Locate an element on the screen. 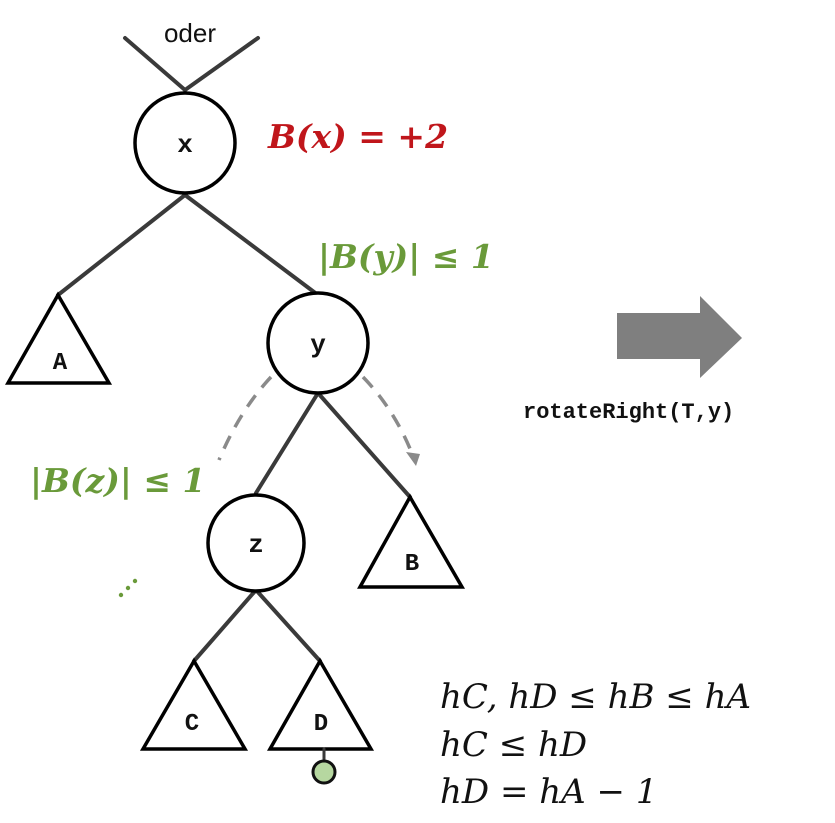 This screenshot has width=835, height=823. subtree-a is located at coordinates (58, 338).